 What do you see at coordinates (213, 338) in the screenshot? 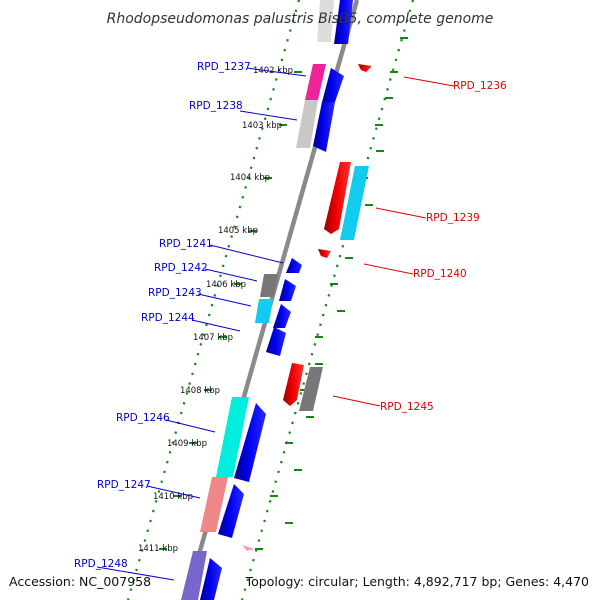
I see `kbp-label-1407: 1407 kbp` at bounding box center [213, 338].